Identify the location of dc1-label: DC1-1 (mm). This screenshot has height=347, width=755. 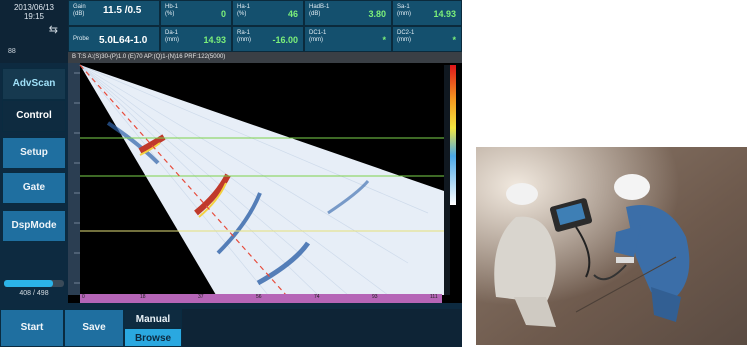
(318, 36).